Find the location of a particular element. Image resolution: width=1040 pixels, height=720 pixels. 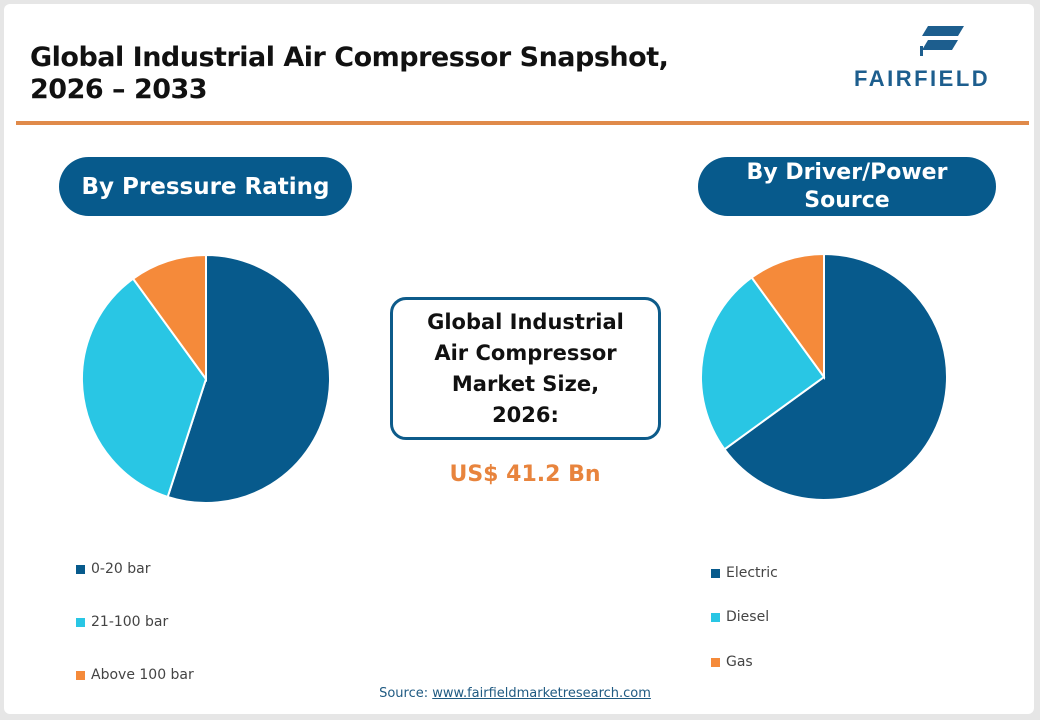

logo-mark-icon is located at coordinates (942, 41).